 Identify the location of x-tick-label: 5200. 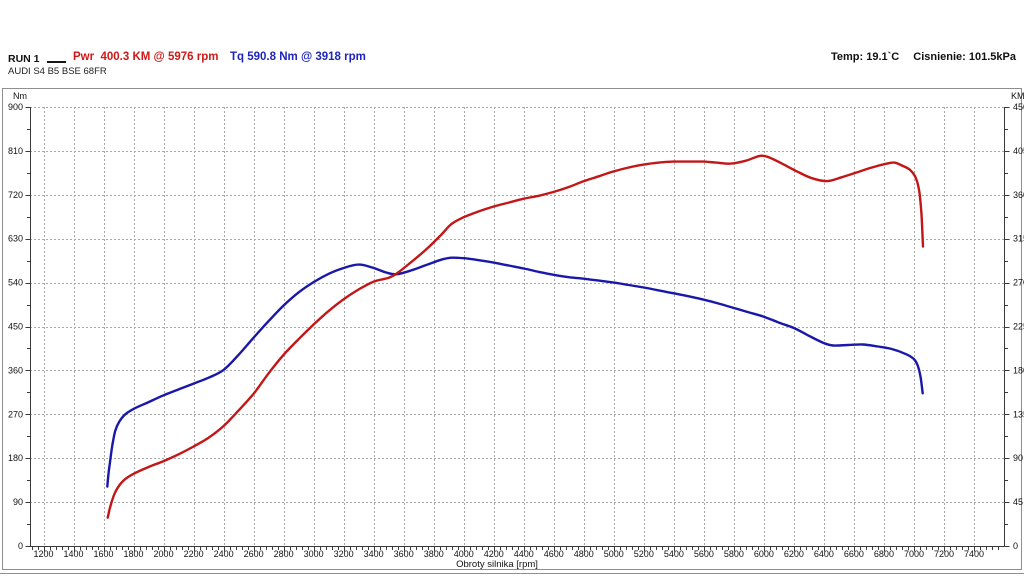
(644, 554).